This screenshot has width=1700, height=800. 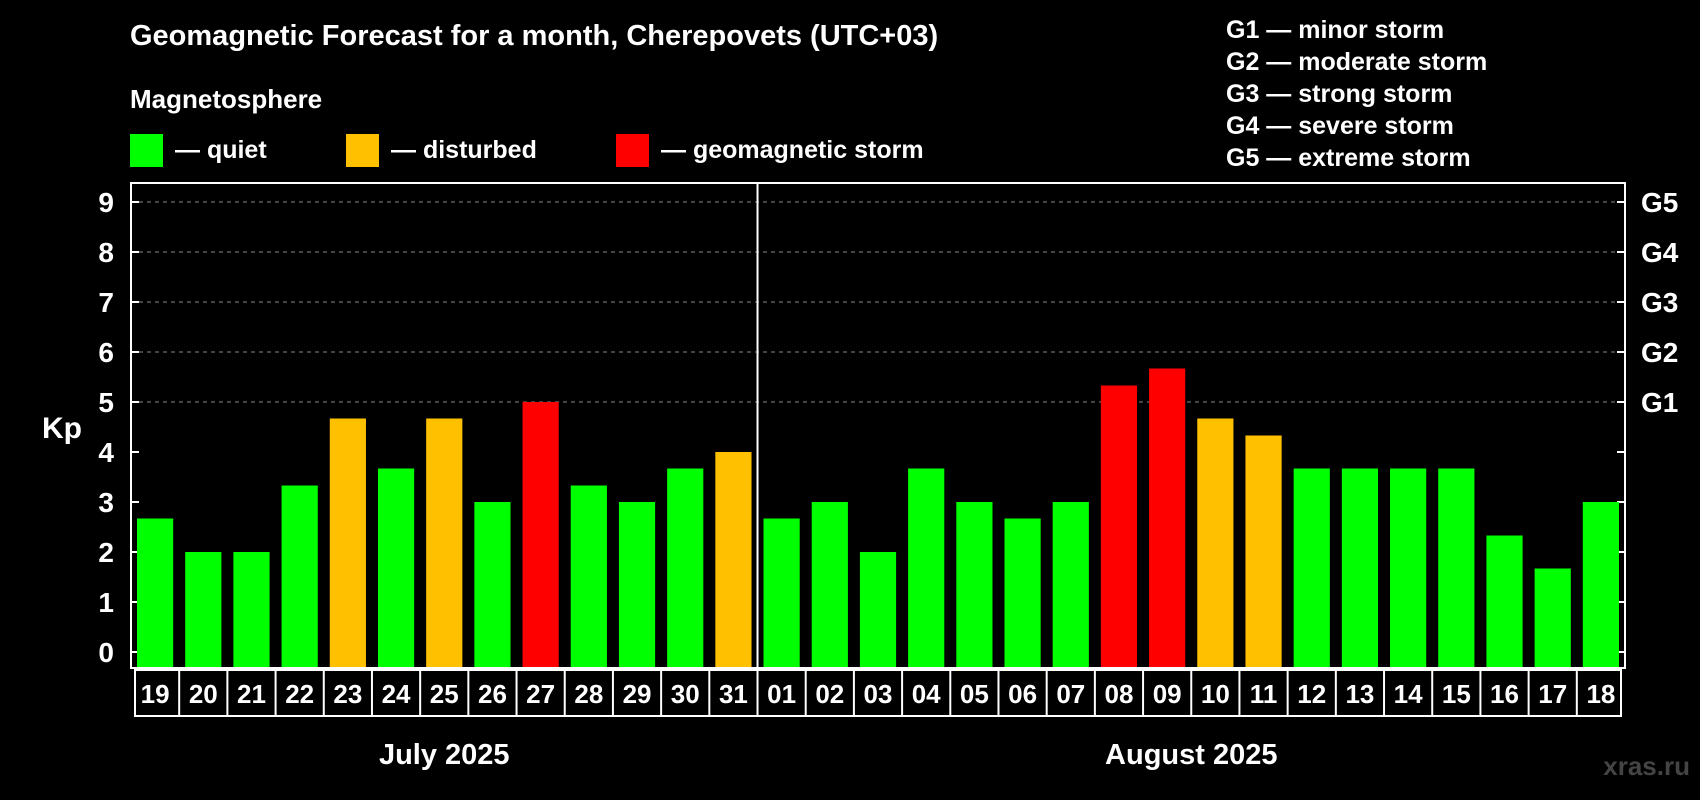 I want to click on y-tick-label: 1, so click(x=106, y=602).